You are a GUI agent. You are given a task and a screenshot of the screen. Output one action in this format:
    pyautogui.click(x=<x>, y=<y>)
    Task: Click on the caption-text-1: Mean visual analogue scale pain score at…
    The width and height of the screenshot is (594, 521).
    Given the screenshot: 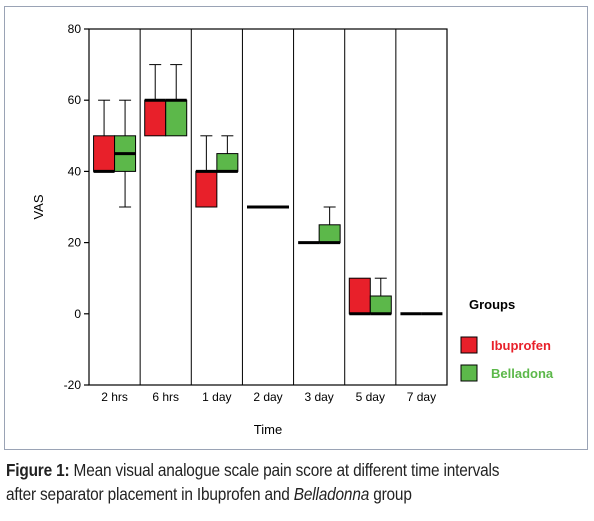 What is the action you would take?
    pyautogui.click(x=253, y=482)
    